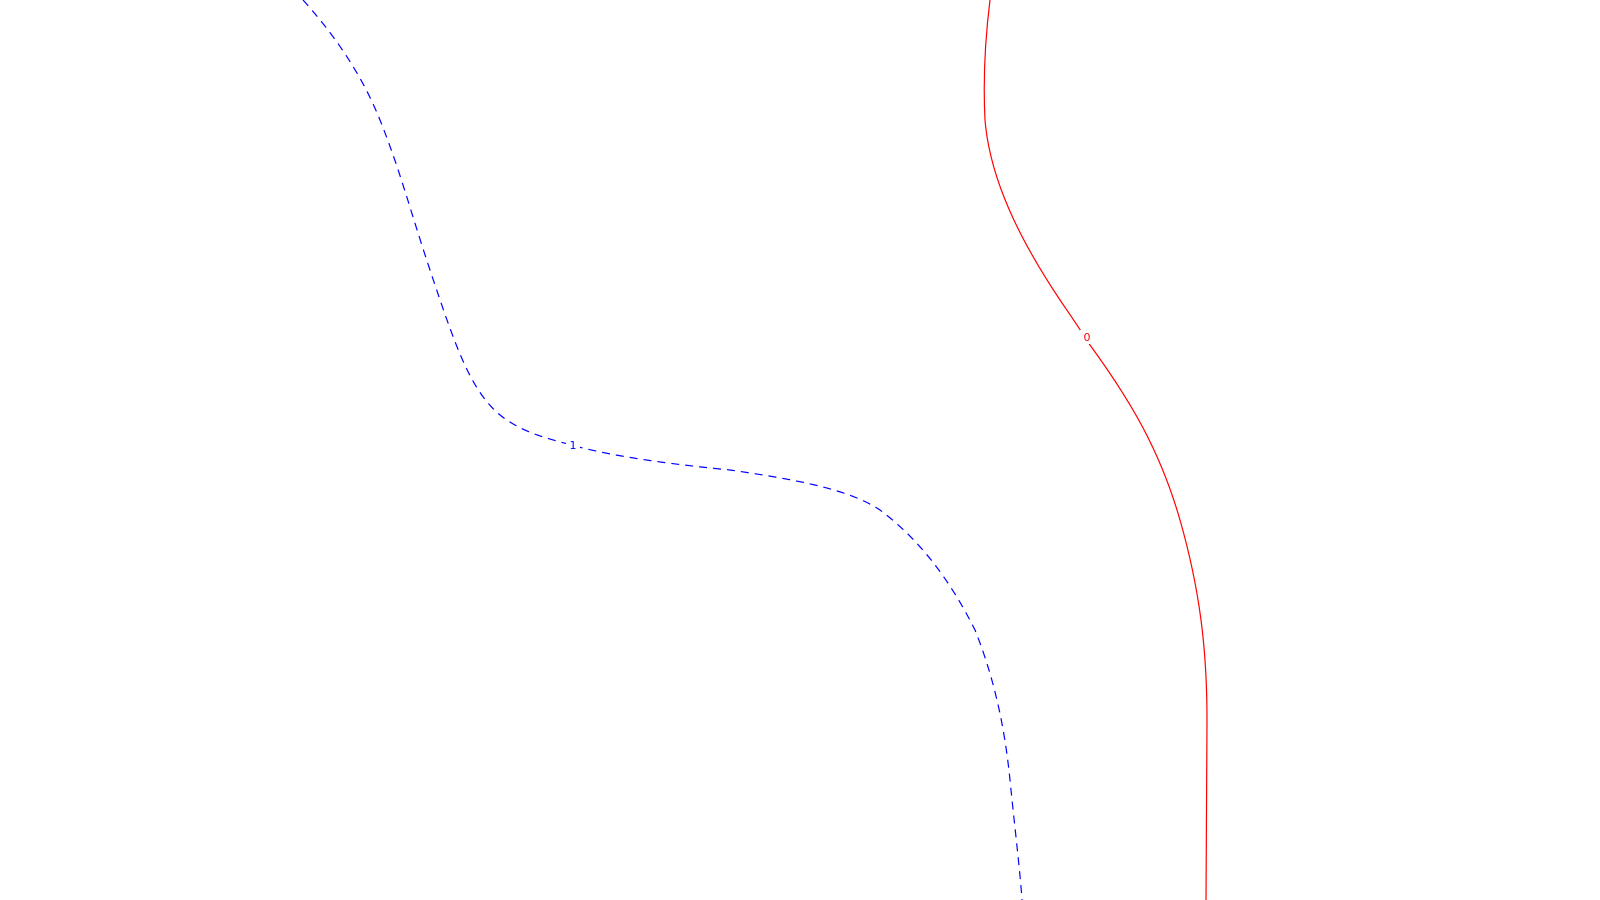  I want to click on contour-label-1: 1, so click(573, 445).